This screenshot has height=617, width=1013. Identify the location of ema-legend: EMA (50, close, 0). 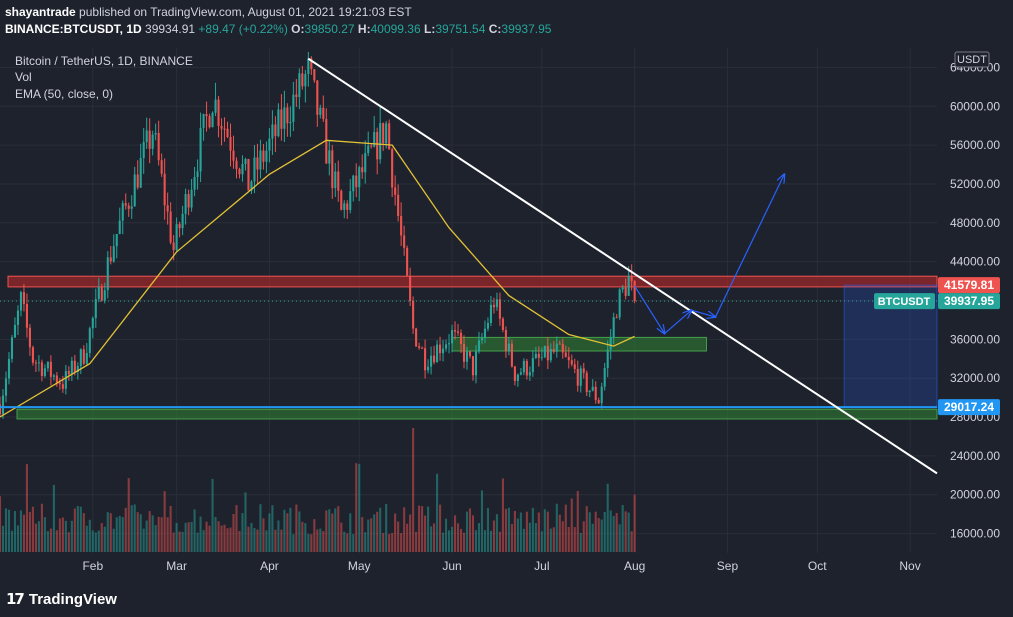
(64, 94).